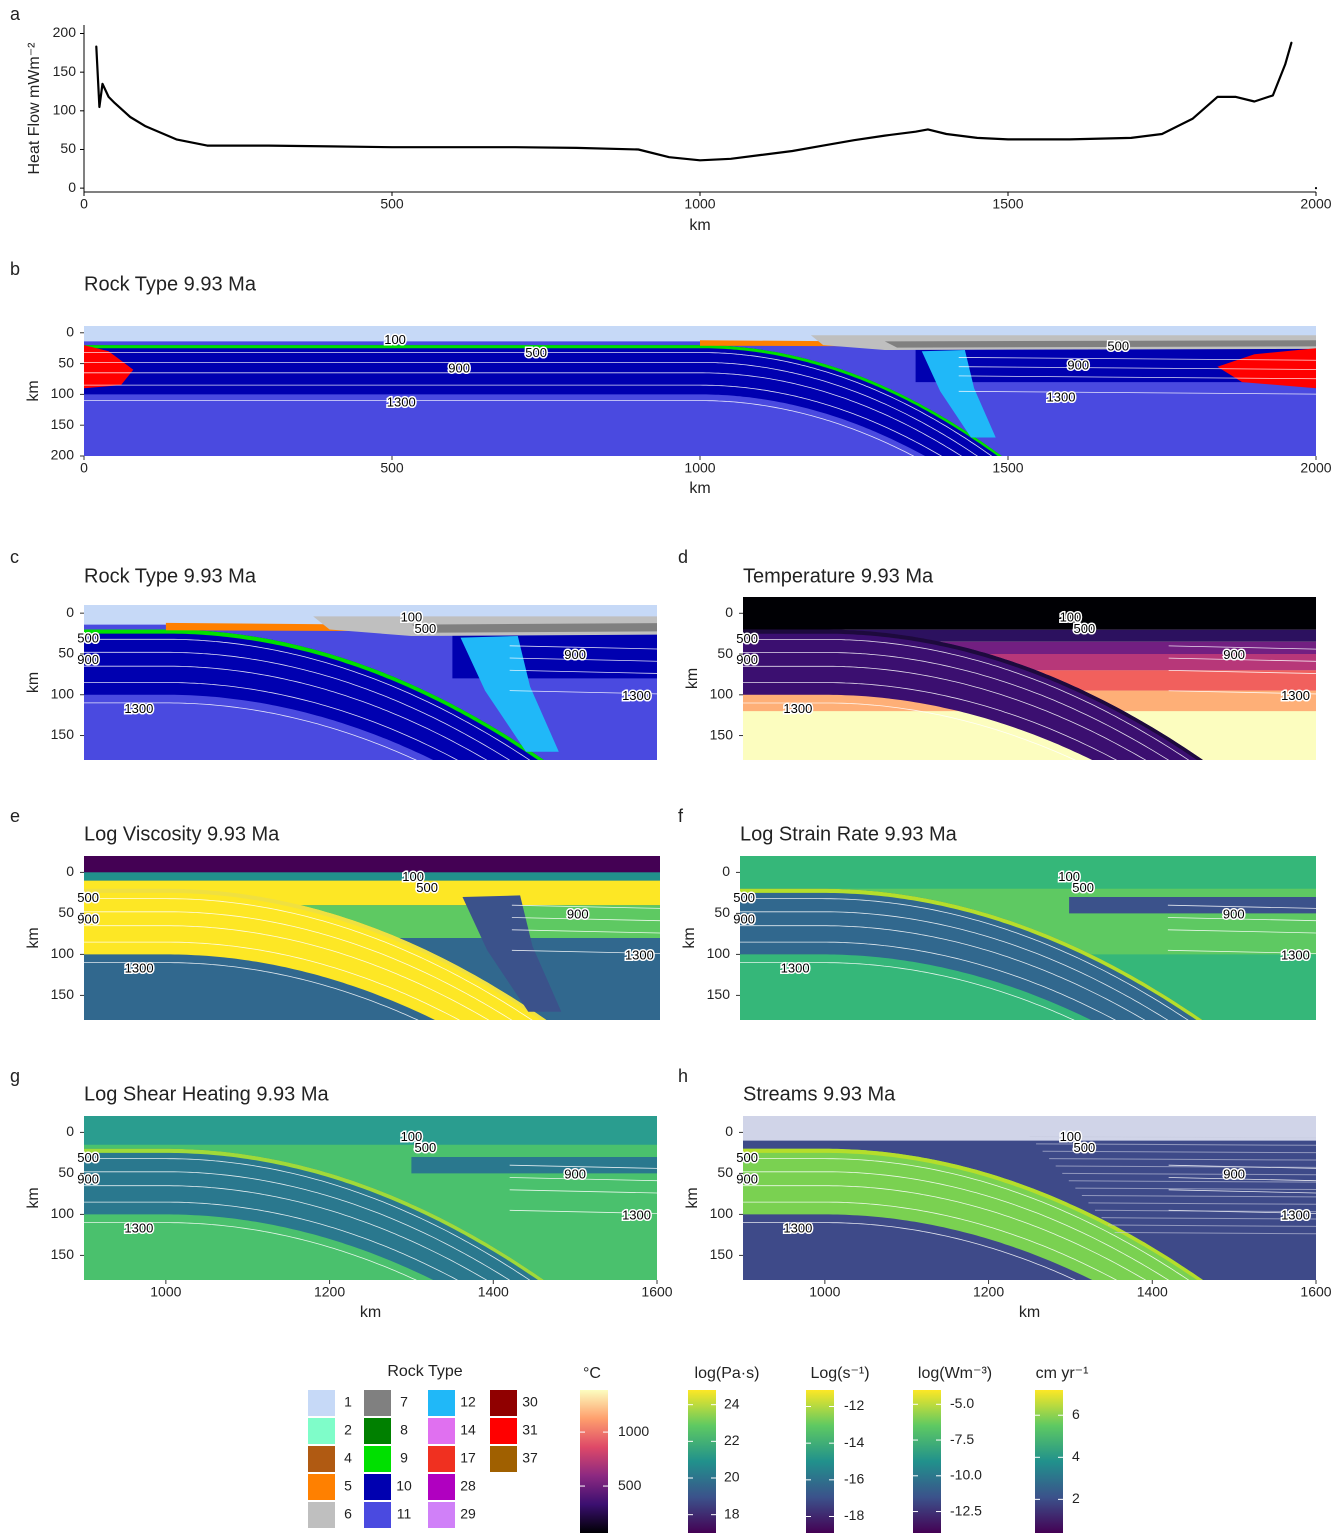  What do you see at coordinates (65, 110) in the screenshot?
I see `y-tick-label: 100` at bounding box center [65, 110].